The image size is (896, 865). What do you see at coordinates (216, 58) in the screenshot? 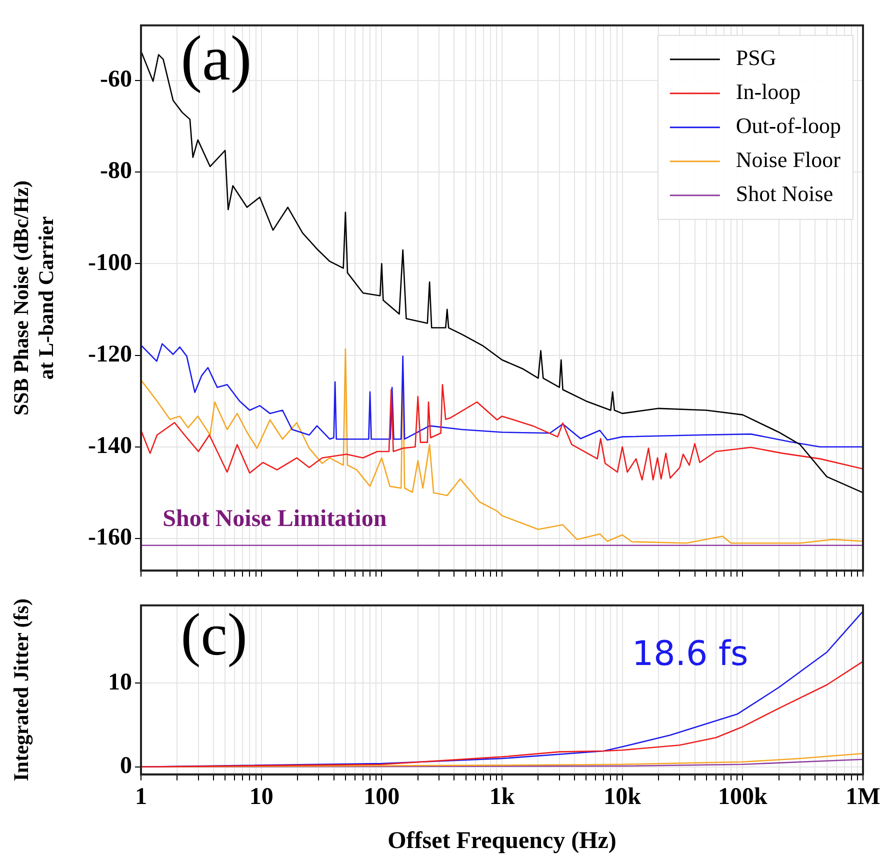
I see `annotation: (a)` at bounding box center [216, 58].